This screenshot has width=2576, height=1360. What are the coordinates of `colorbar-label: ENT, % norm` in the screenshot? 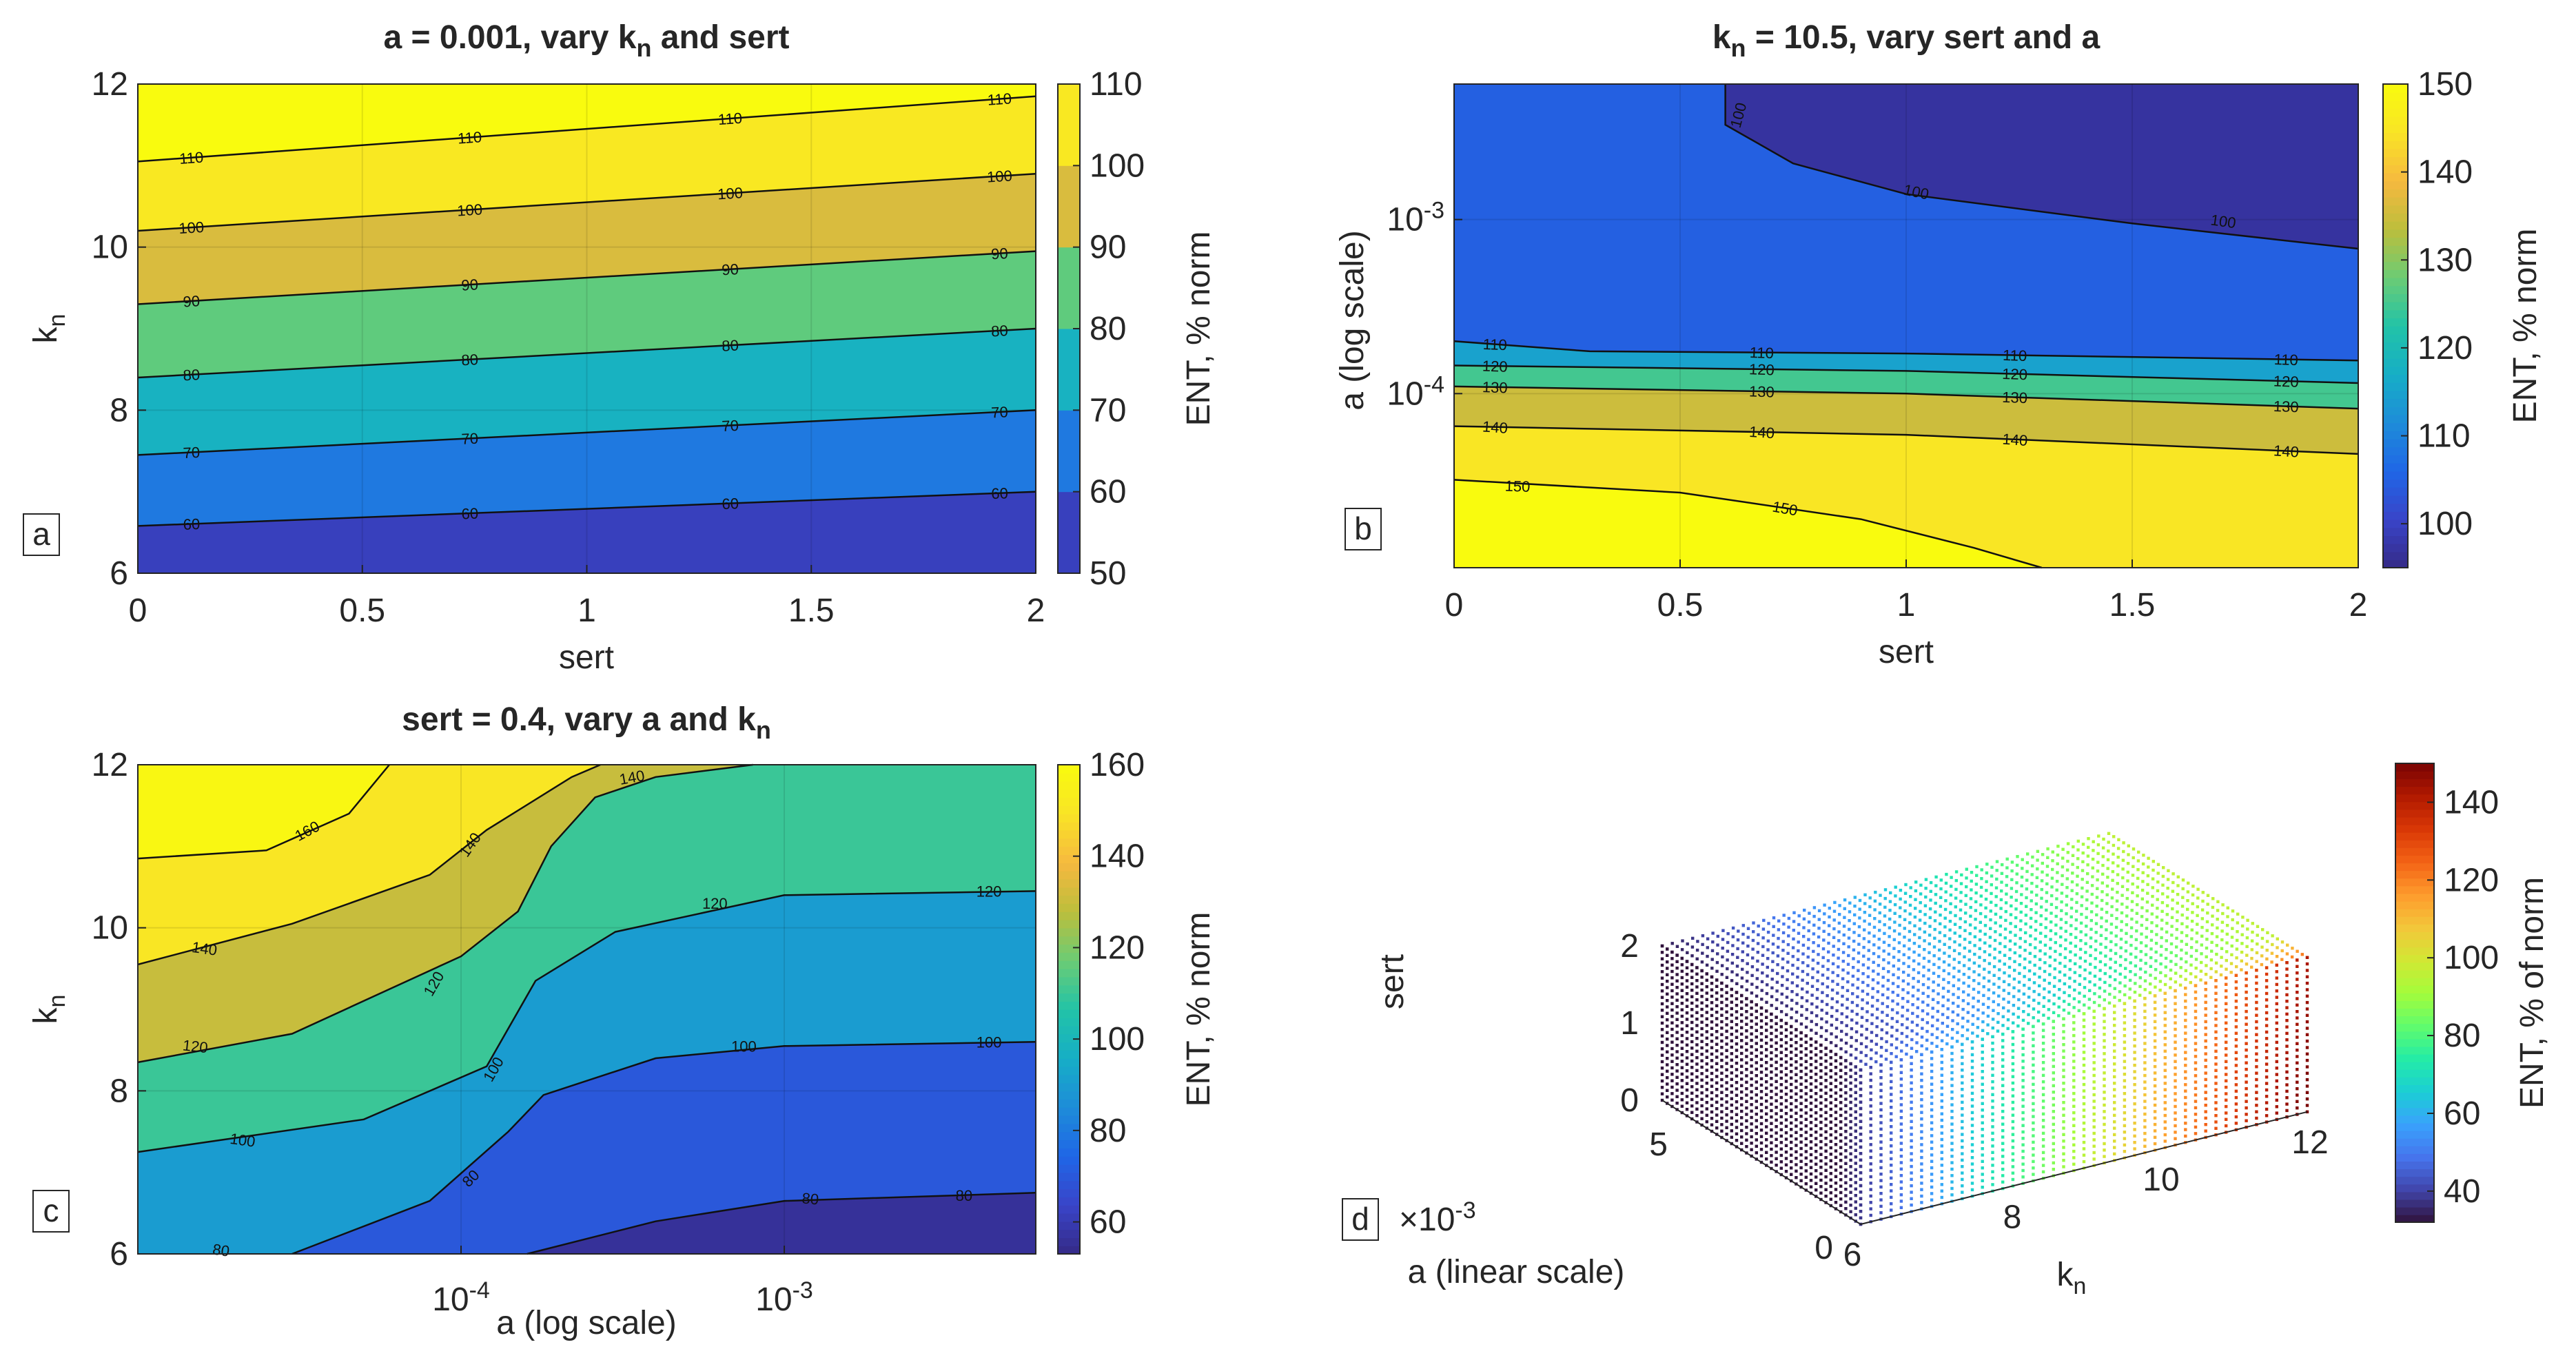 It's located at (2525, 326).